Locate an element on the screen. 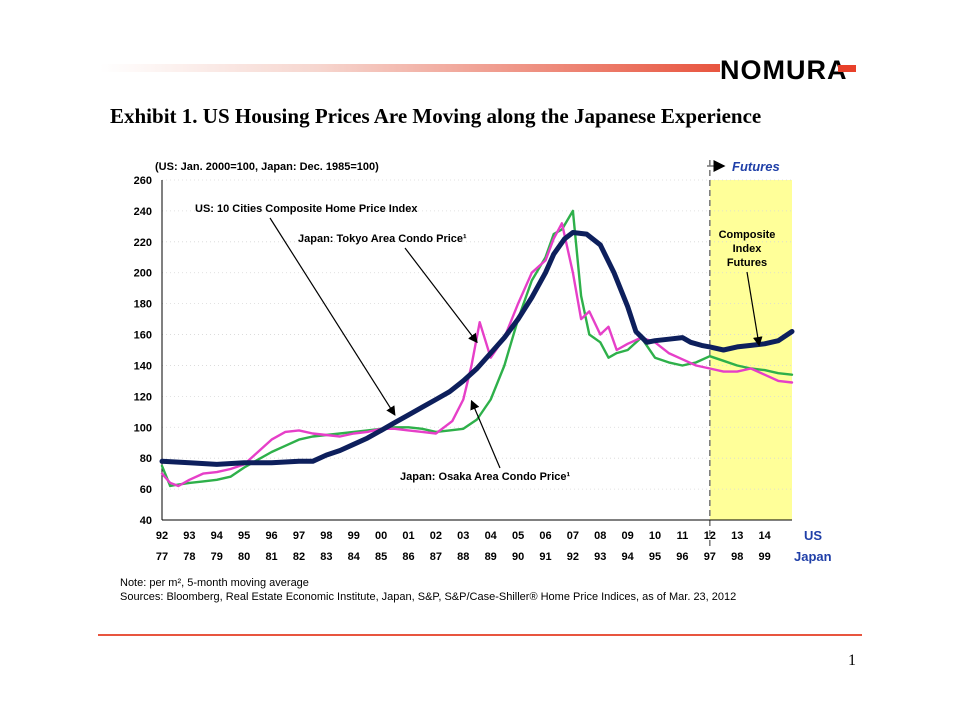 Image resolution: width=960 pixels, height=720 pixels. x-tick-label-us: 09 is located at coordinates (628, 536).